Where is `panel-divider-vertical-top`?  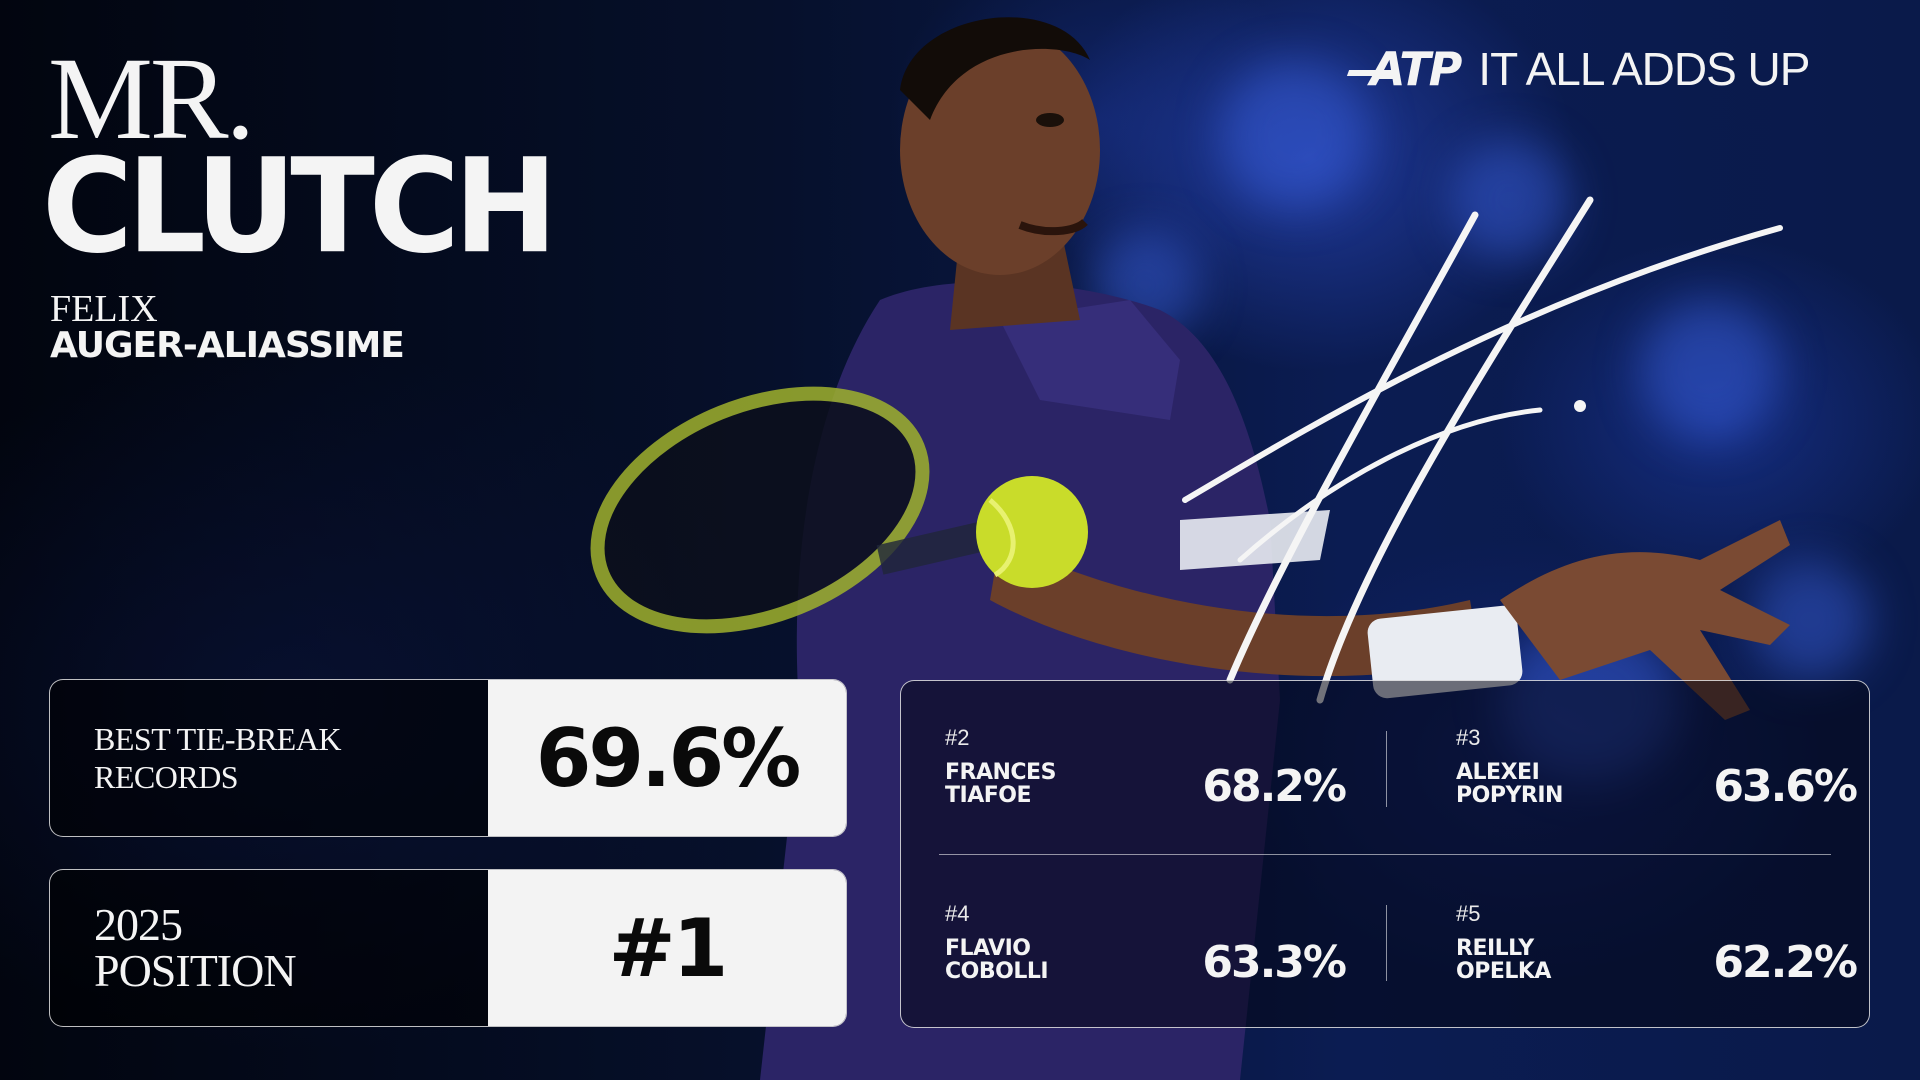 panel-divider-vertical-top is located at coordinates (1386, 769).